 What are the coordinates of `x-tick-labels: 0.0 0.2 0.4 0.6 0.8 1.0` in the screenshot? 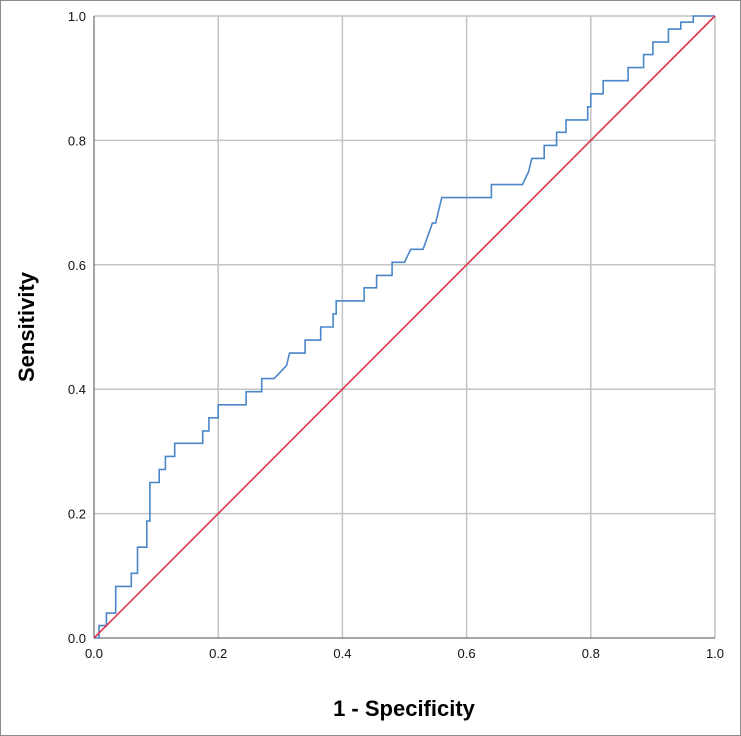 It's located at (404, 653).